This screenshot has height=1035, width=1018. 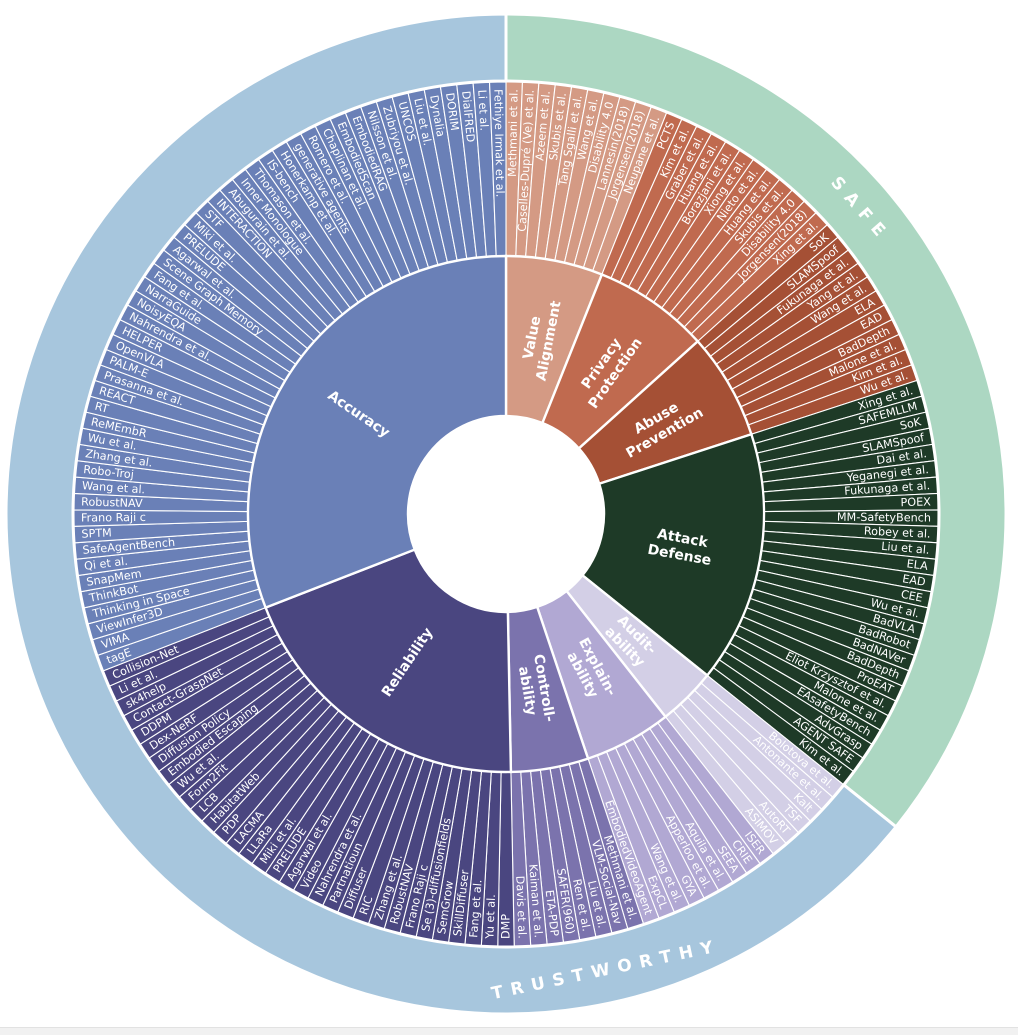 I want to click on item-label-attack-defense-8: MM-SafetyBench, so click(x=884, y=518).